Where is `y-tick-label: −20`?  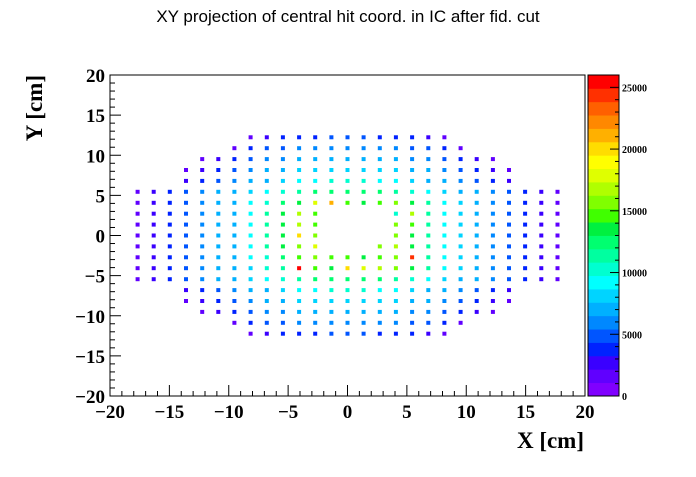 y-tick-label: −20 is located at coordinates (90, 397).